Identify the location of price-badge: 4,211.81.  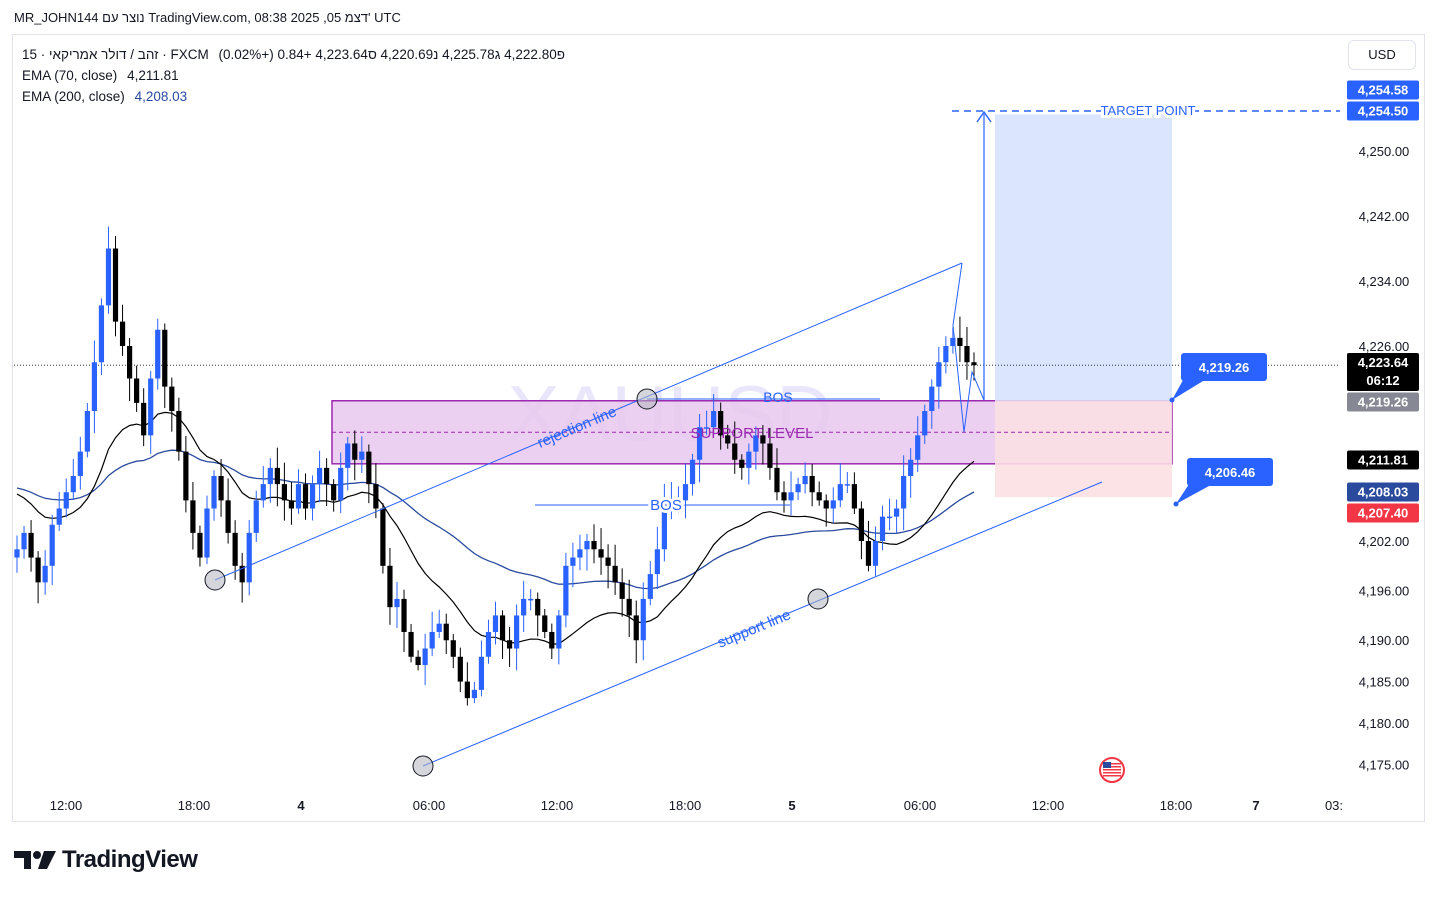
(1383, 460).